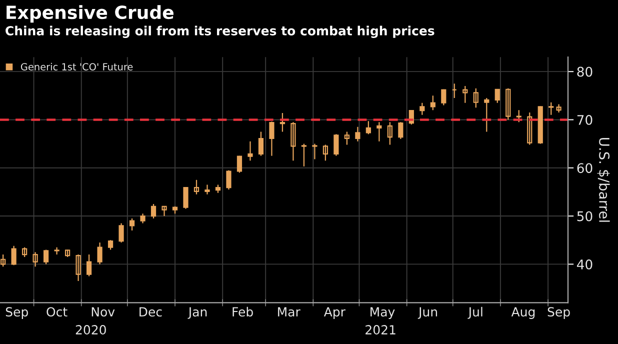  Describe the element at coordinates (76, 66) in the screenshot. I see `legend-label: Generic 1st 'CO' Future` at that location.